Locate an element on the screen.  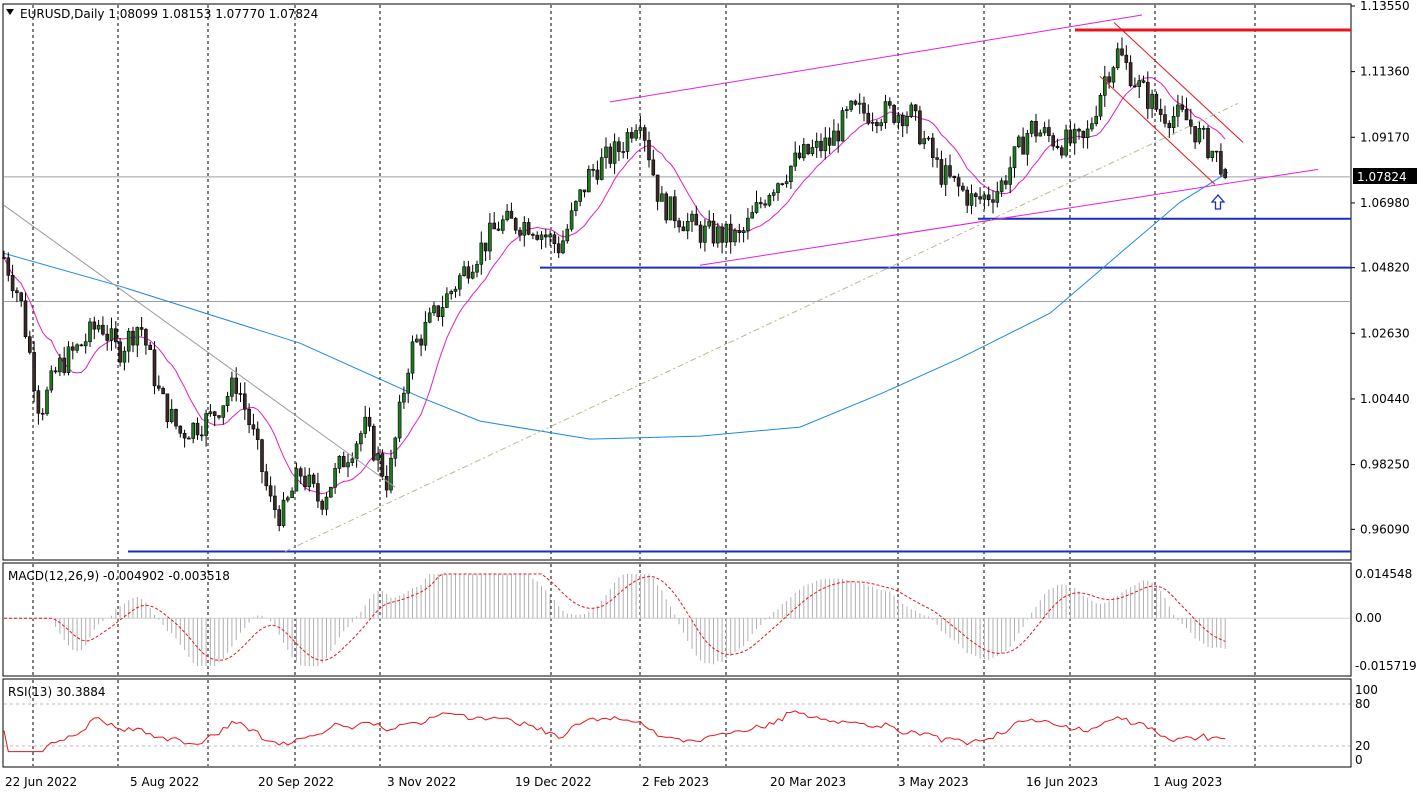
x-tick-label: 20 Sep 2022 is located at coordinates (296, 782).